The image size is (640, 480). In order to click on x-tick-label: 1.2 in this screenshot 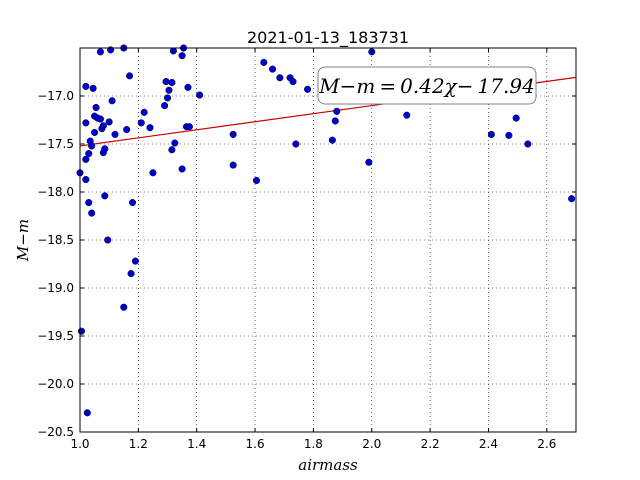, I will do `click(138, 444)`.